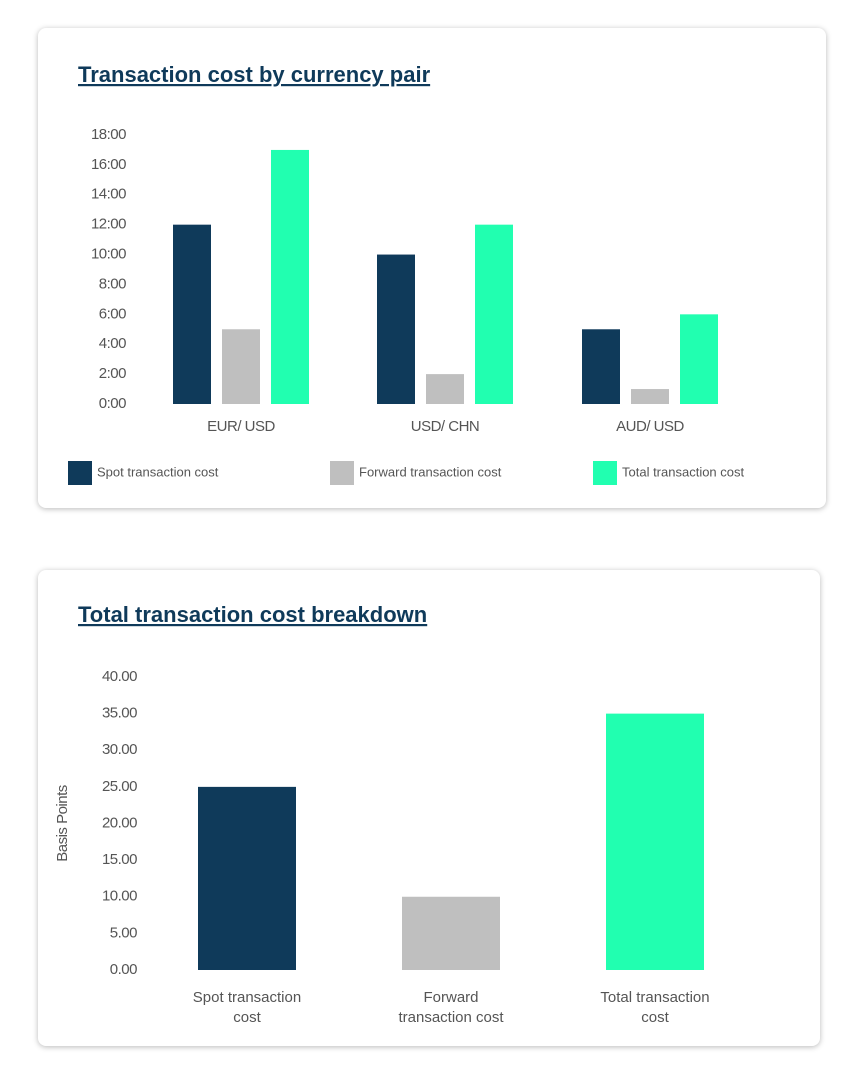  What do you see at coordinates (123, 969) in the screenshot?
I see `y-tick-label: 0.00` at bounding box center [123, 969].